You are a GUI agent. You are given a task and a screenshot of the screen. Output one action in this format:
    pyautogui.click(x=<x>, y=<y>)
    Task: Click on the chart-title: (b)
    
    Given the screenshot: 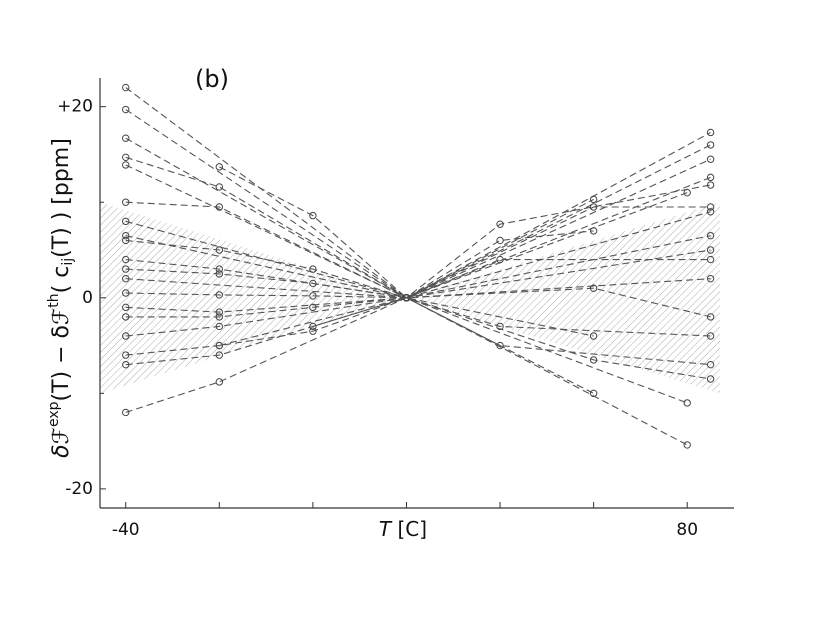 What is the action you would take?
    pyautogui.click(x=212, y=79)
    